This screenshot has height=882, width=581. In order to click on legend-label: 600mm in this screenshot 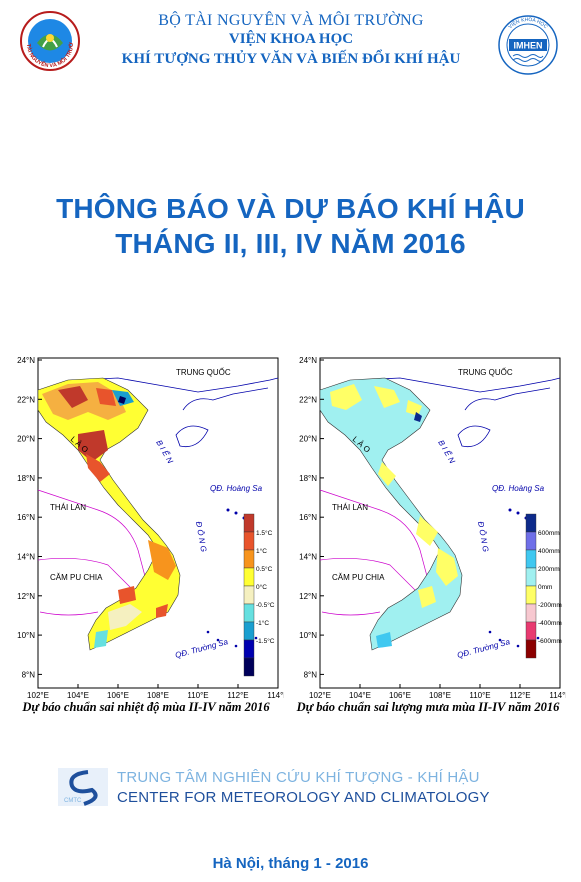, I will do `click(549, 533)`.